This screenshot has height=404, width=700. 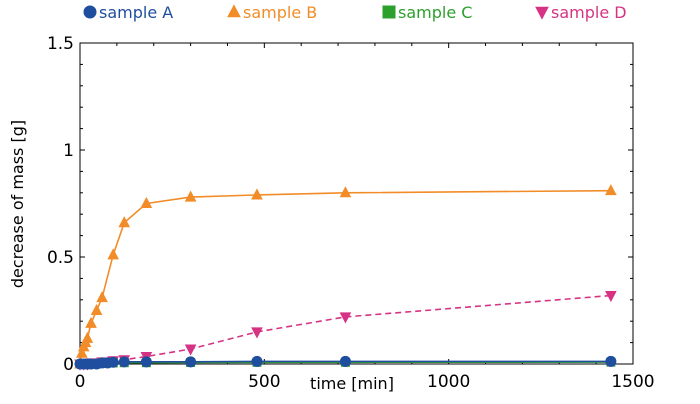 What do you see at coordinates (90, 12) in the screenshot?
I see `legend-marker-sample-a` at bounding box center [90, 12].